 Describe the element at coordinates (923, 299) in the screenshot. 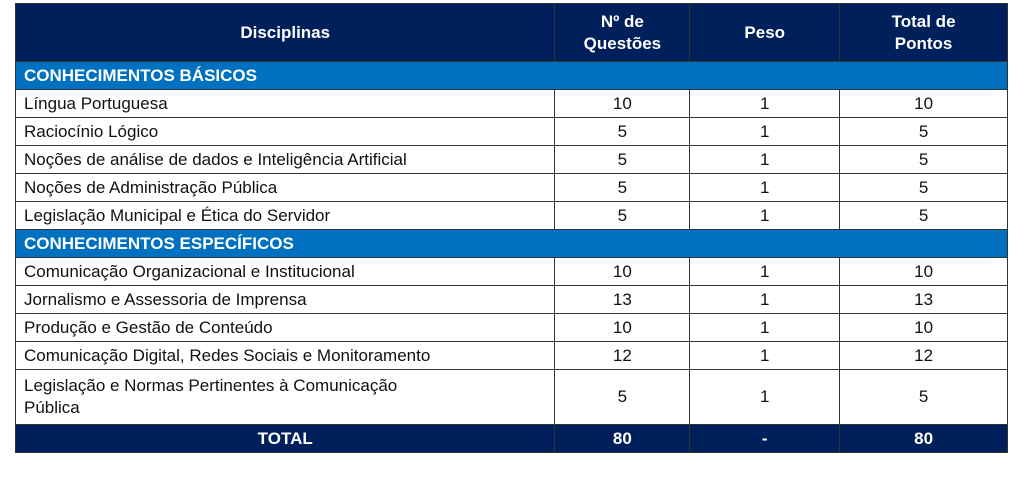

I see `total-points: 13` at that location.